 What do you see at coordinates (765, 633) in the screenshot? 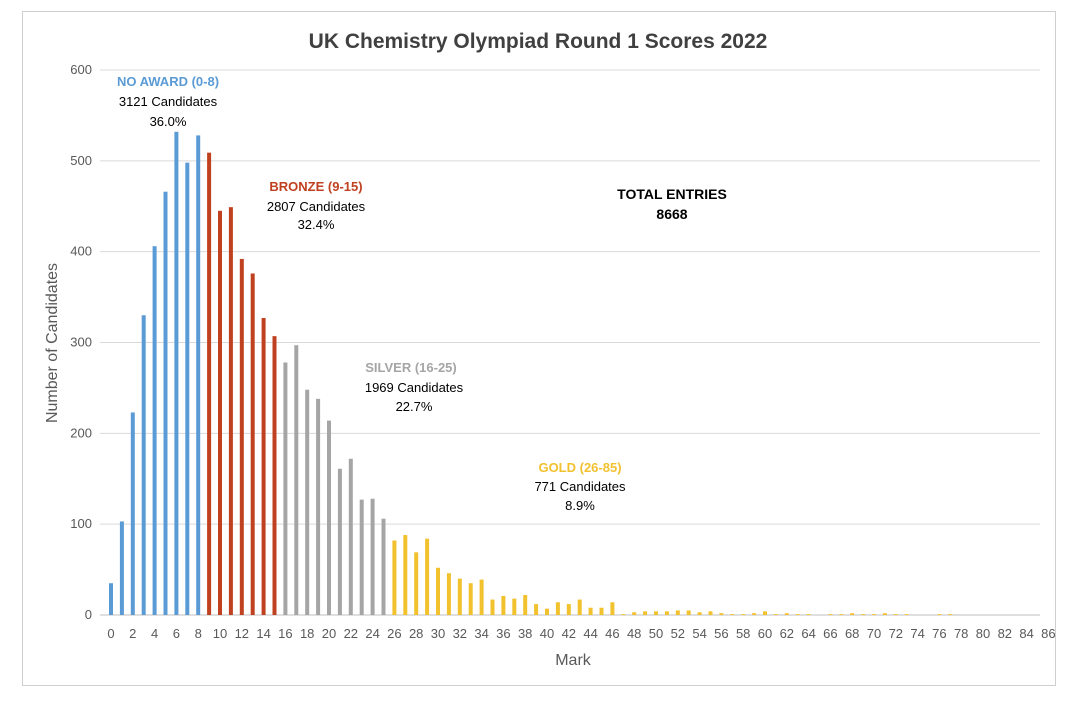
I see `x-tick-label: 60` at bounding box center [765, 633].